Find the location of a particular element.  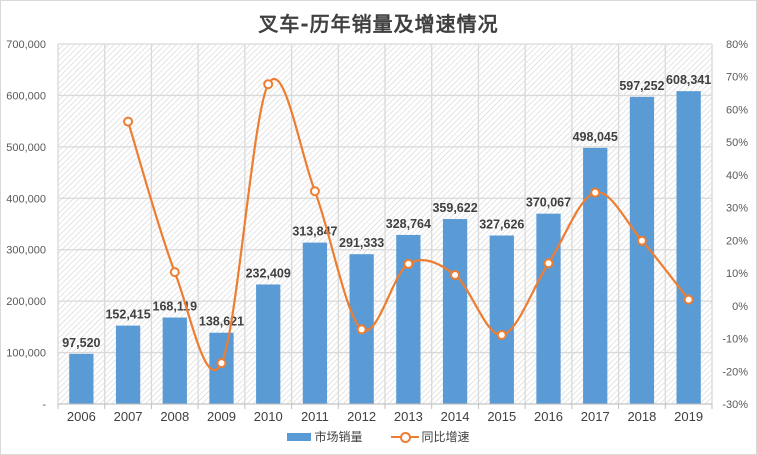

y-right-tick-label: 0% is located at coordinates (740, 307).